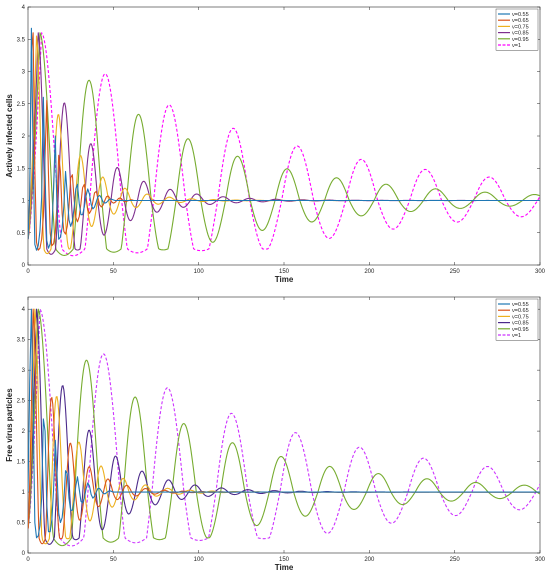 The image size is (550, 583). What do you see at coordinates (9, 425) in the screenshot?
I see `y-axis-label: Free virus particles` at bounding box center [9, 425].